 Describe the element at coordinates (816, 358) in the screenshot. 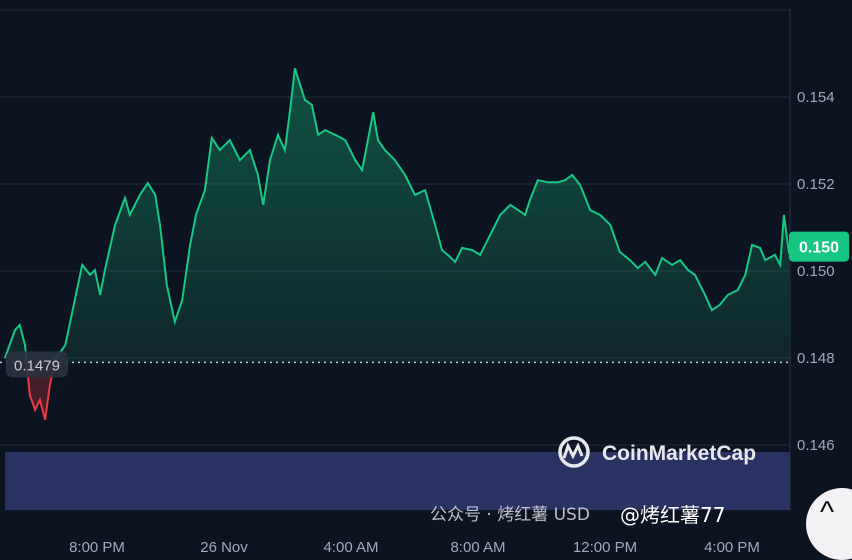

I see `y-tick-label: 0.148` at that location.